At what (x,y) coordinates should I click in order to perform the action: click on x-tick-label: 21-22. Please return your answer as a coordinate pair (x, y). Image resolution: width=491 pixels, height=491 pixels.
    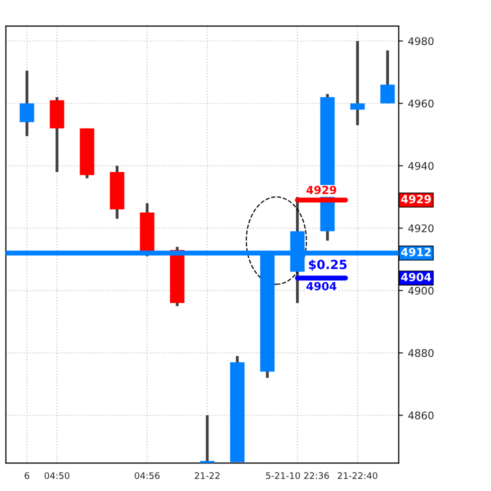
    Looking at the image, I should click on (207, 475).